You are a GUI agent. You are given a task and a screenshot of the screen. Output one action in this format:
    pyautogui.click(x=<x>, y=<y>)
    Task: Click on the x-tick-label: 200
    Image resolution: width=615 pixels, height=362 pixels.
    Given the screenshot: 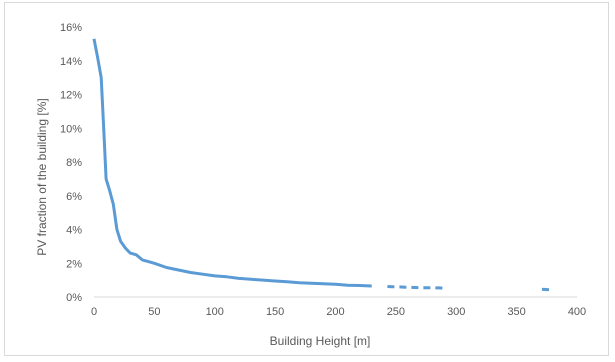 What is the action you would take?
    pyautogui.click(x=335, y=312)
    